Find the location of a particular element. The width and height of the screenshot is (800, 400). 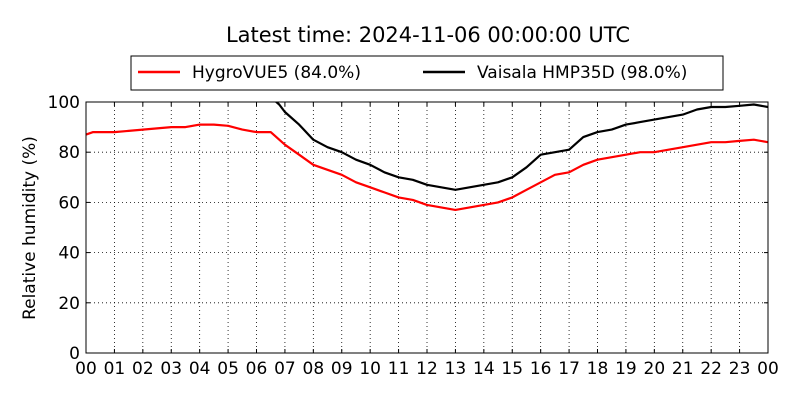

series-line-vaisala is located at coordinates (521, 146).